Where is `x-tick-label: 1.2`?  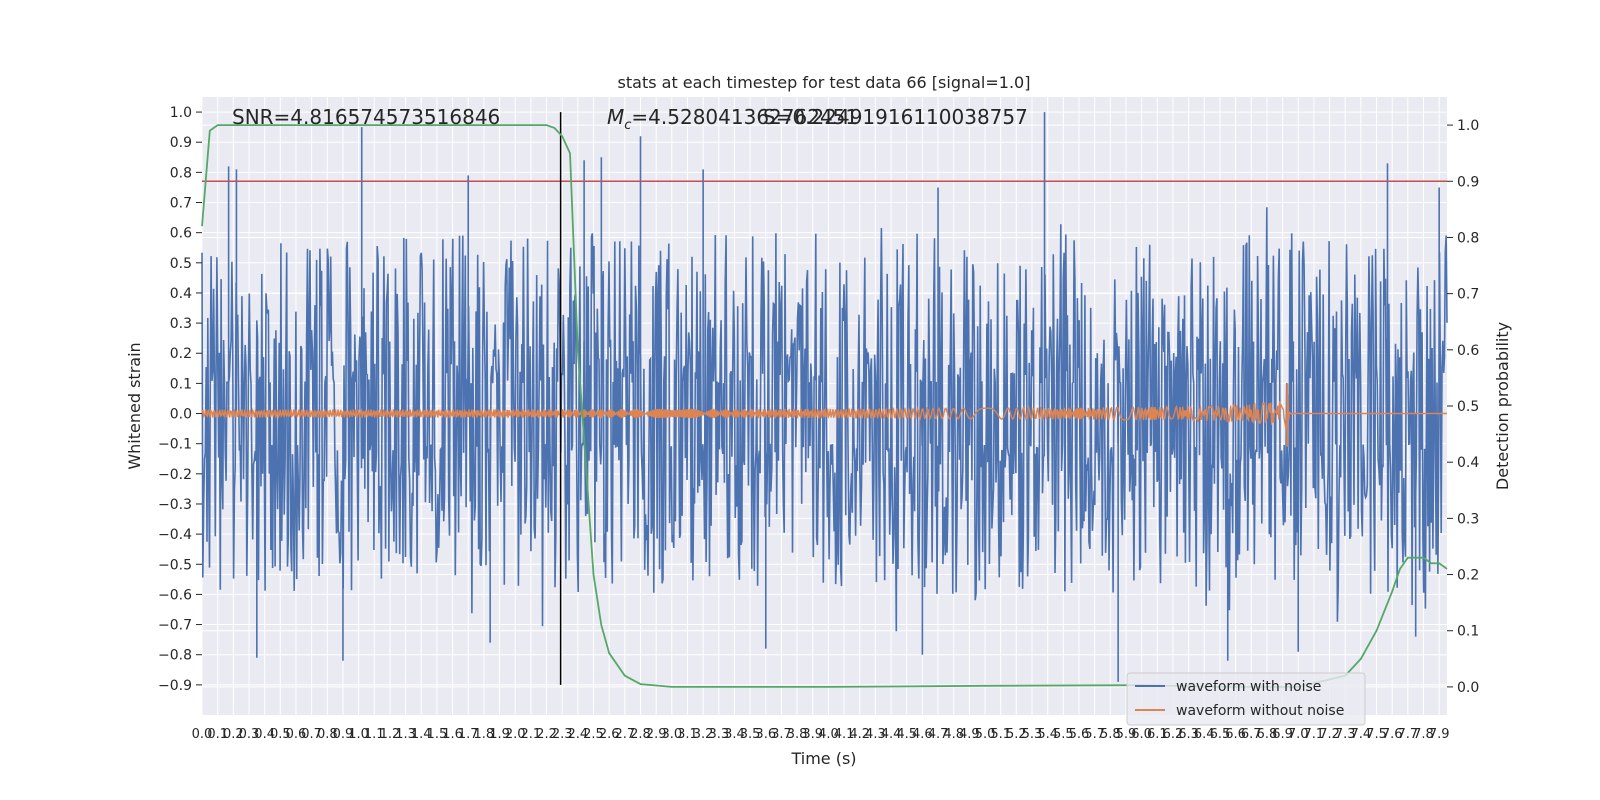
x-tick-label: 1.2 is located at coordinates (390, 734).